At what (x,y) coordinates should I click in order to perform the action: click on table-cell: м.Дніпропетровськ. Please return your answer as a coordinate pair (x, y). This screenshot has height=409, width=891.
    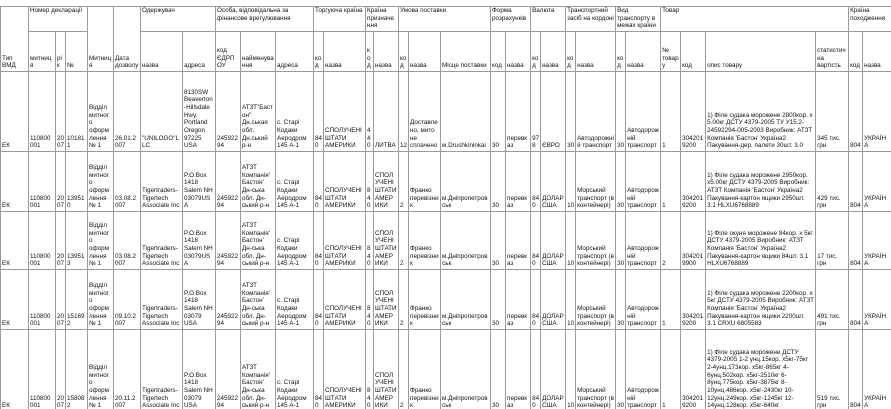
    Looking at the image, I should click on (466, 300).